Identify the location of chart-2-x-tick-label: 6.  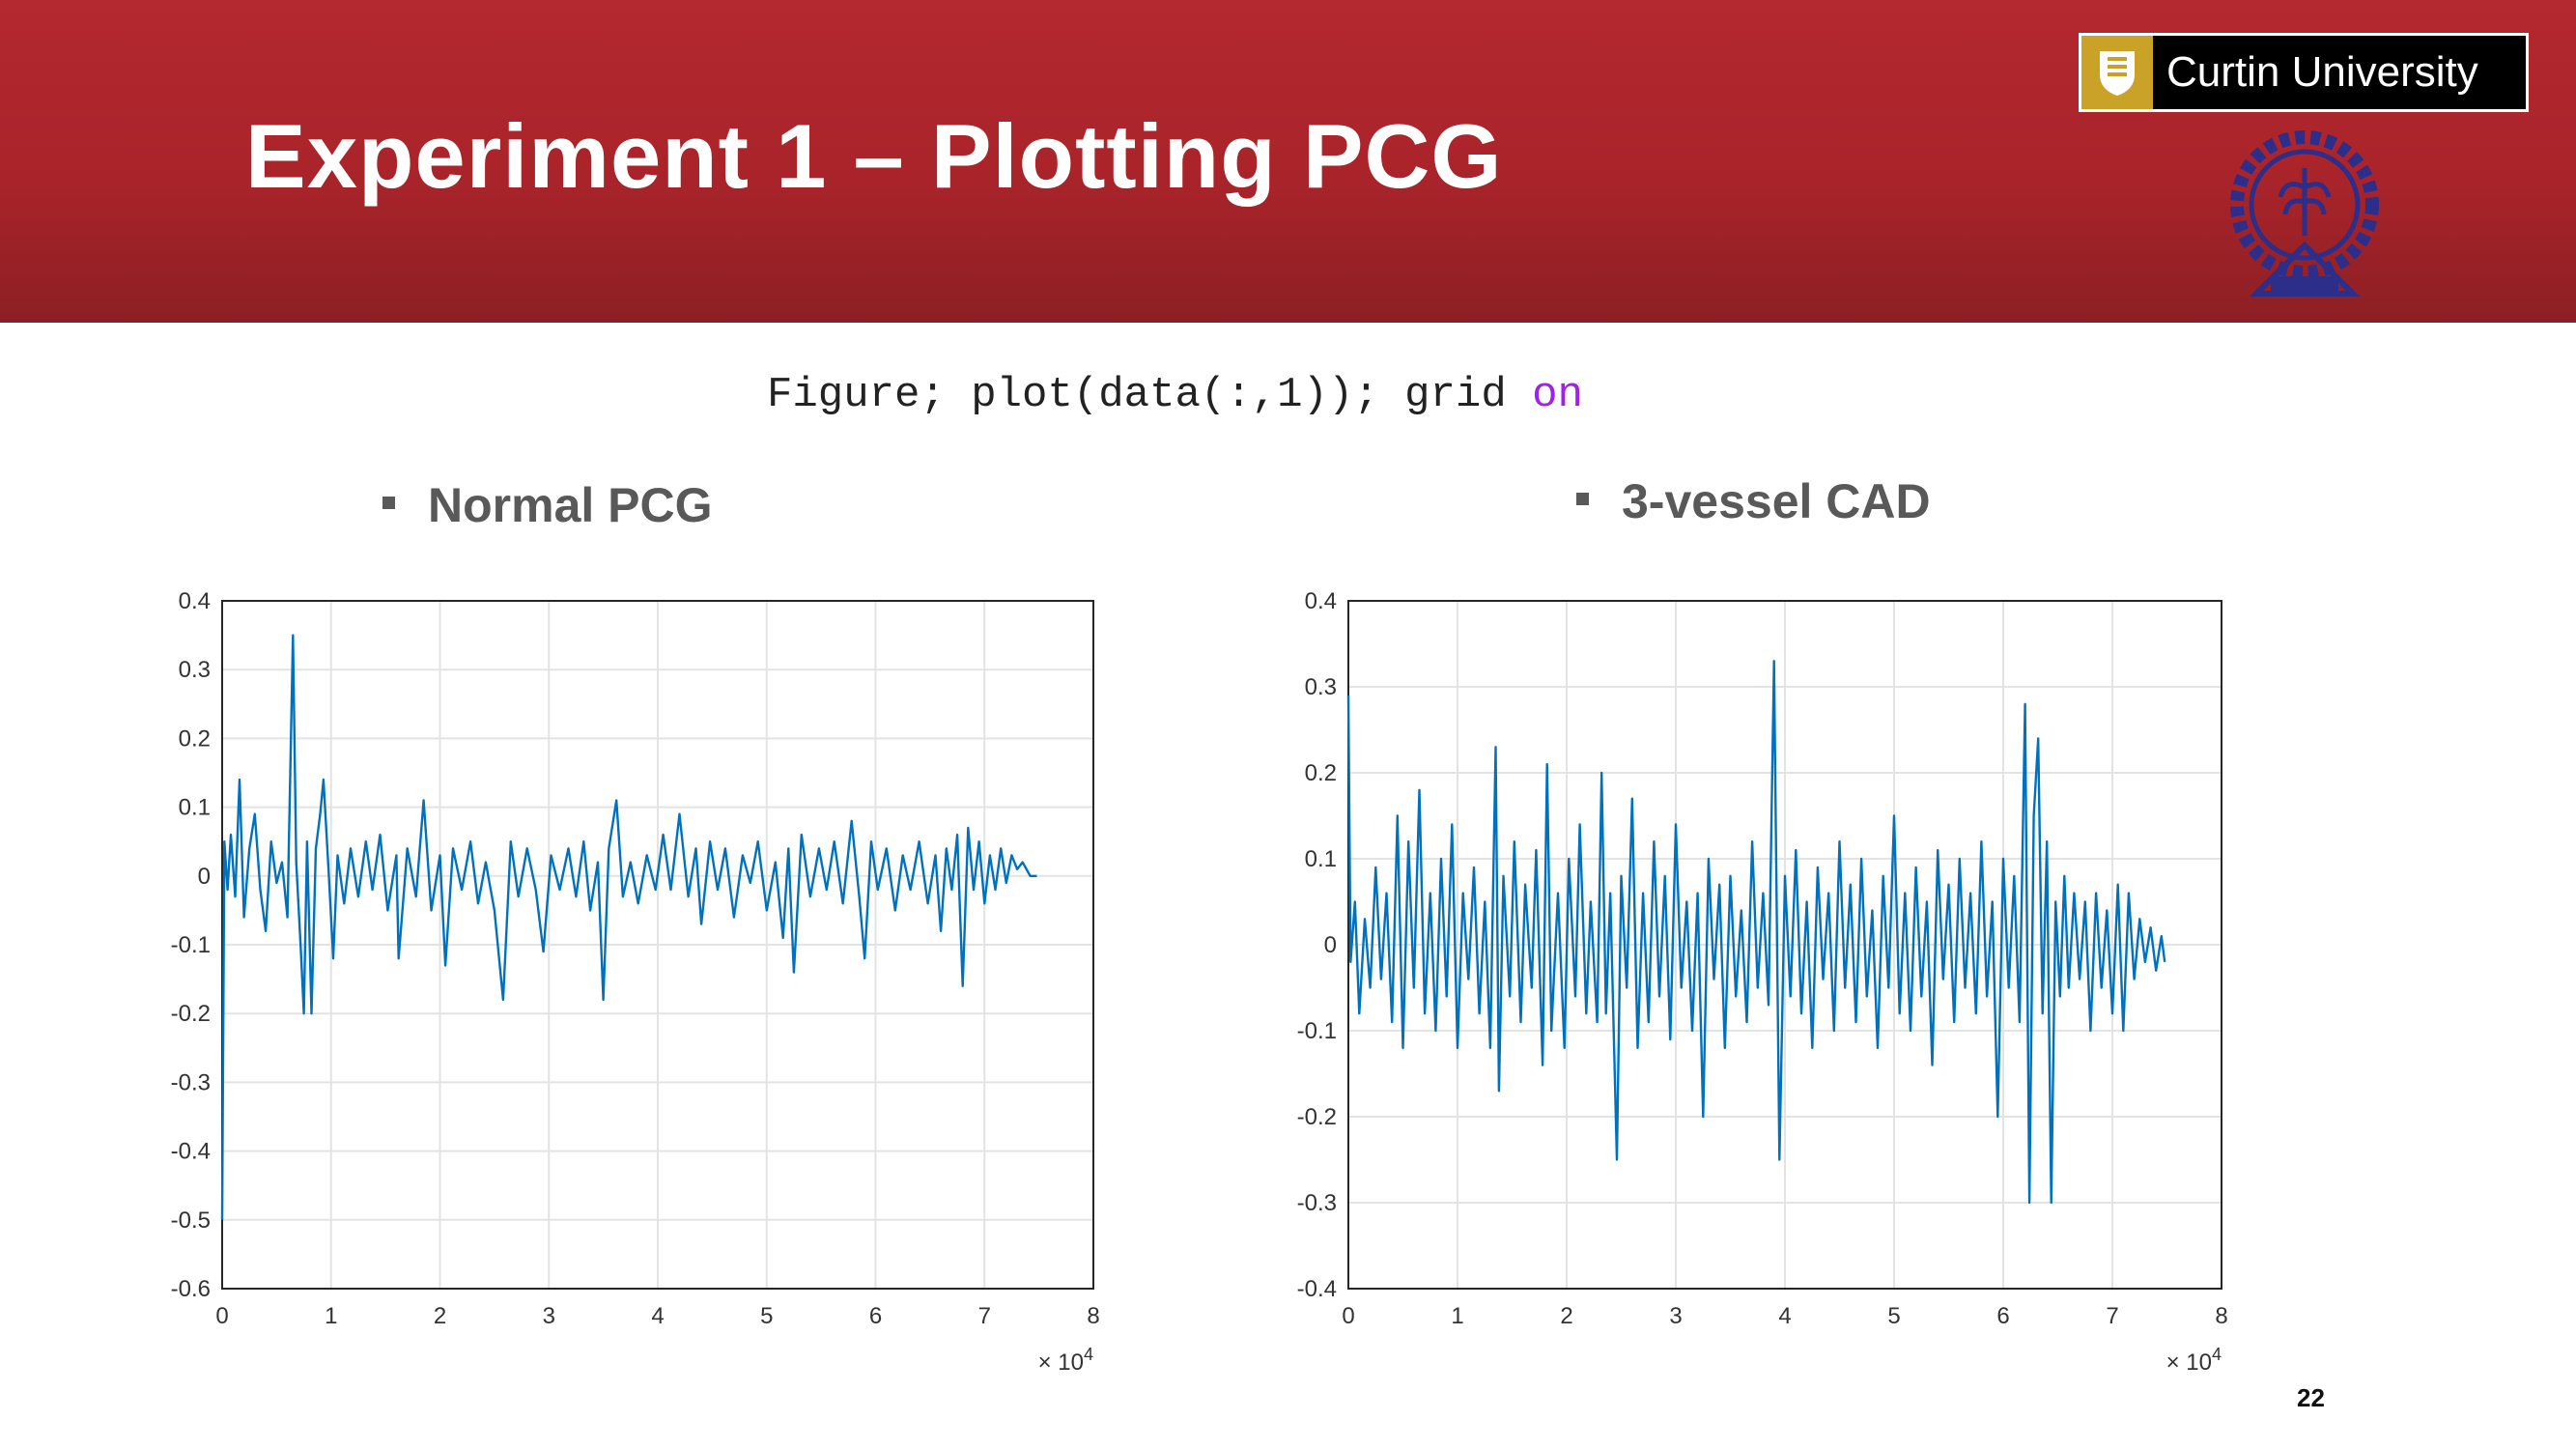
(2003, 1316).